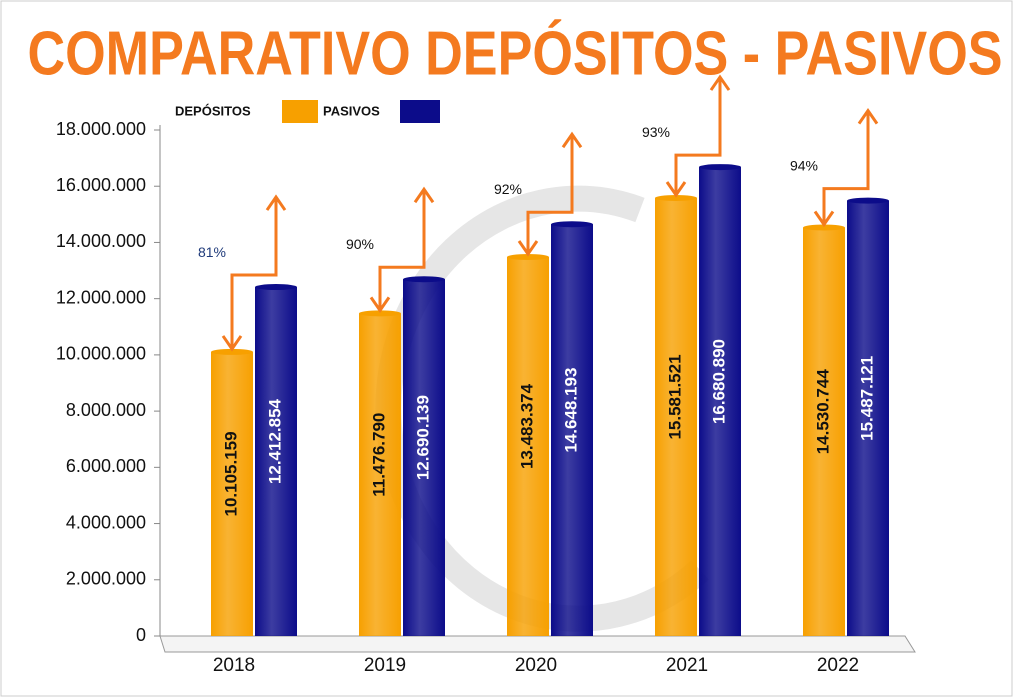 This screenshot has height=697, width=1013. Describe the element at coordinates (866, 398) in the screenshot. I see `value-label: 15.487.121` at that location.